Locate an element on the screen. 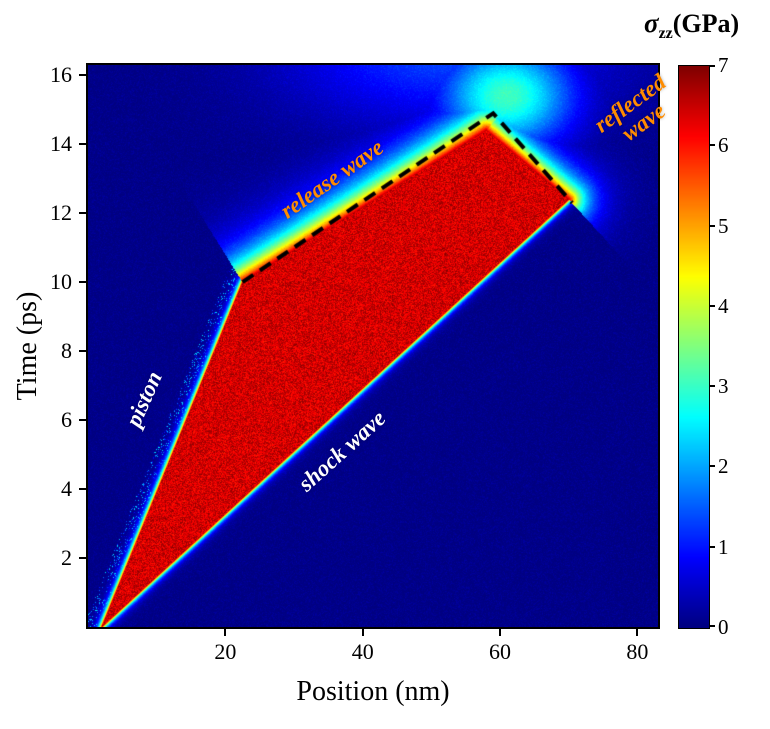 The image size is (770, 729). colorbar-title: σzz(GPa) is located at coordinates (691, 25).